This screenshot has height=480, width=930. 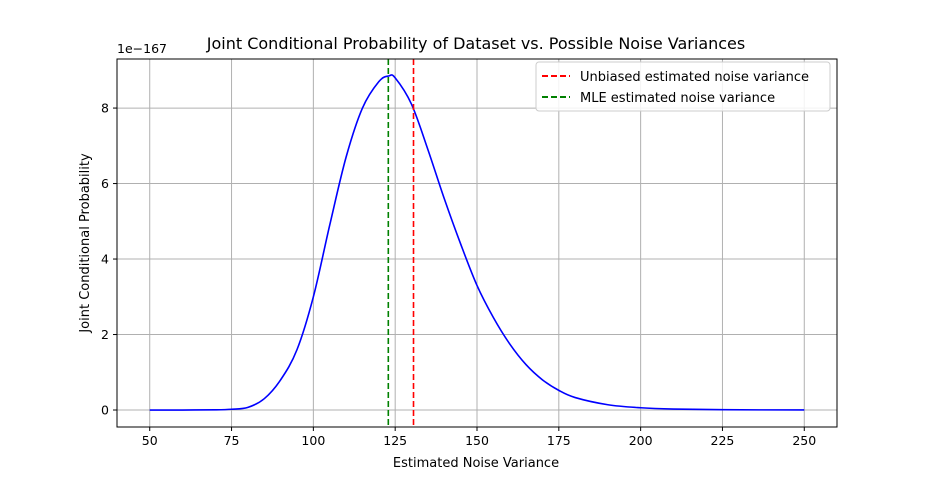 I want to click on x-tick-label: 125, so click(x=395, y=440).